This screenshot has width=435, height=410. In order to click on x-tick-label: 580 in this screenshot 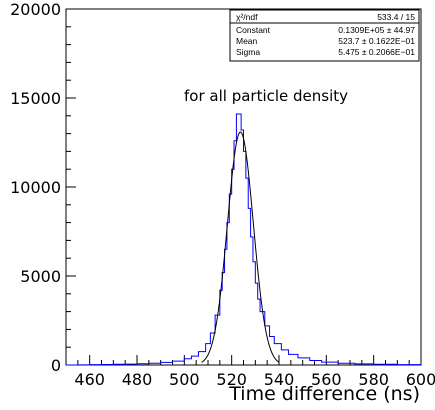, I will do `click(373, 379)`.